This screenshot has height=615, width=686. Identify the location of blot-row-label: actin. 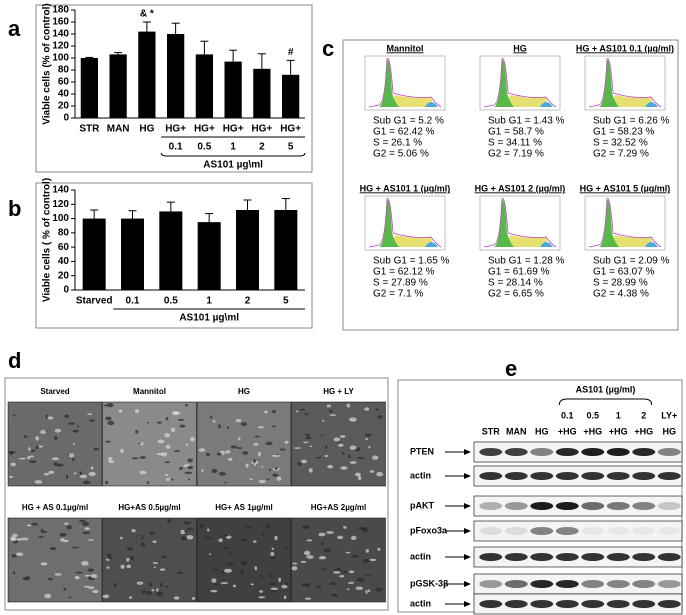
(420, 603).